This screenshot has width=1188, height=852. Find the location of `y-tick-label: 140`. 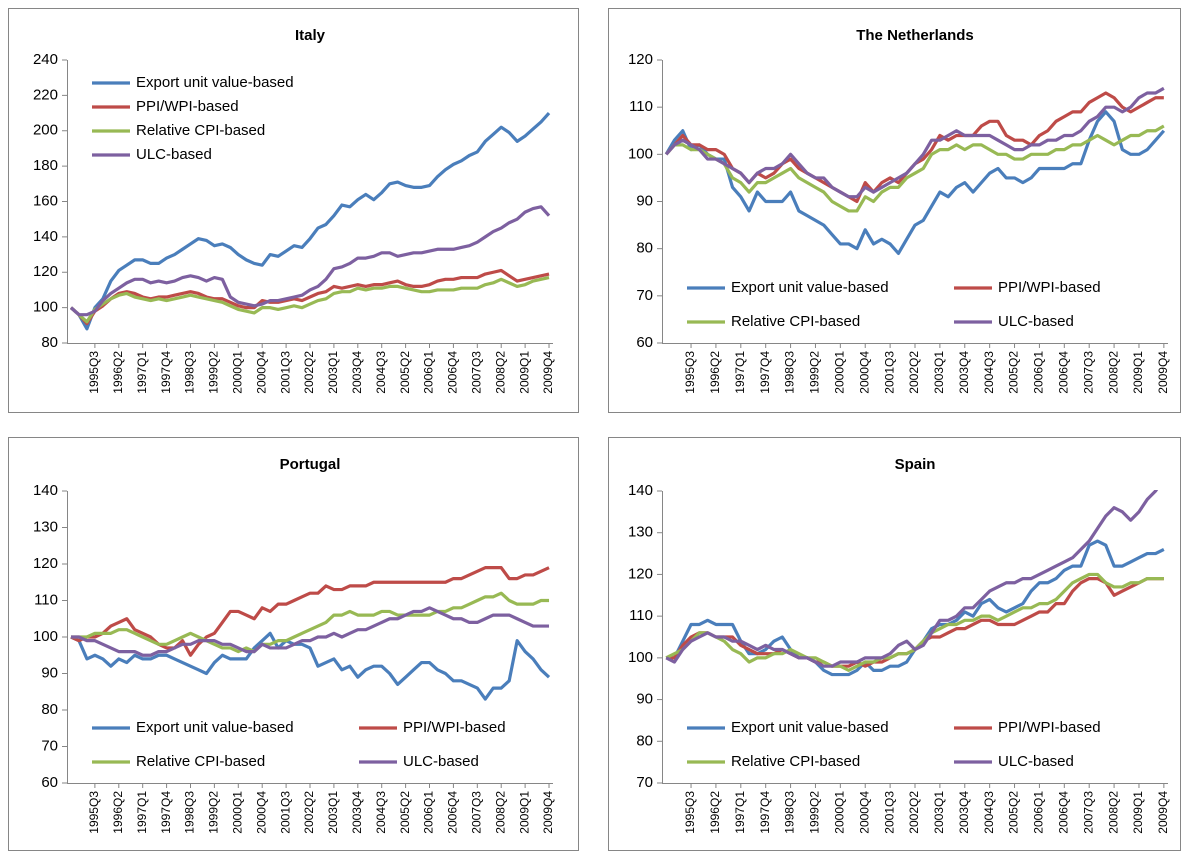

y-tick-label: 140 is located at coordinates (45, 236).